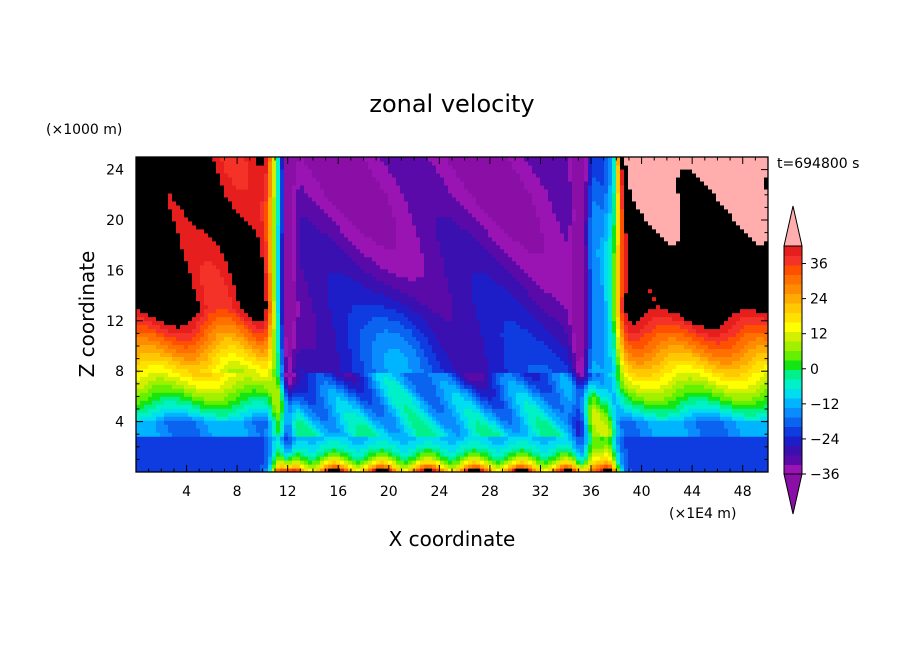 This screenshot has width=904, height=654. Describe the element at coordinates (825, 405) in the screenshot. I see `colorbar-tick-label: −12` at that location.